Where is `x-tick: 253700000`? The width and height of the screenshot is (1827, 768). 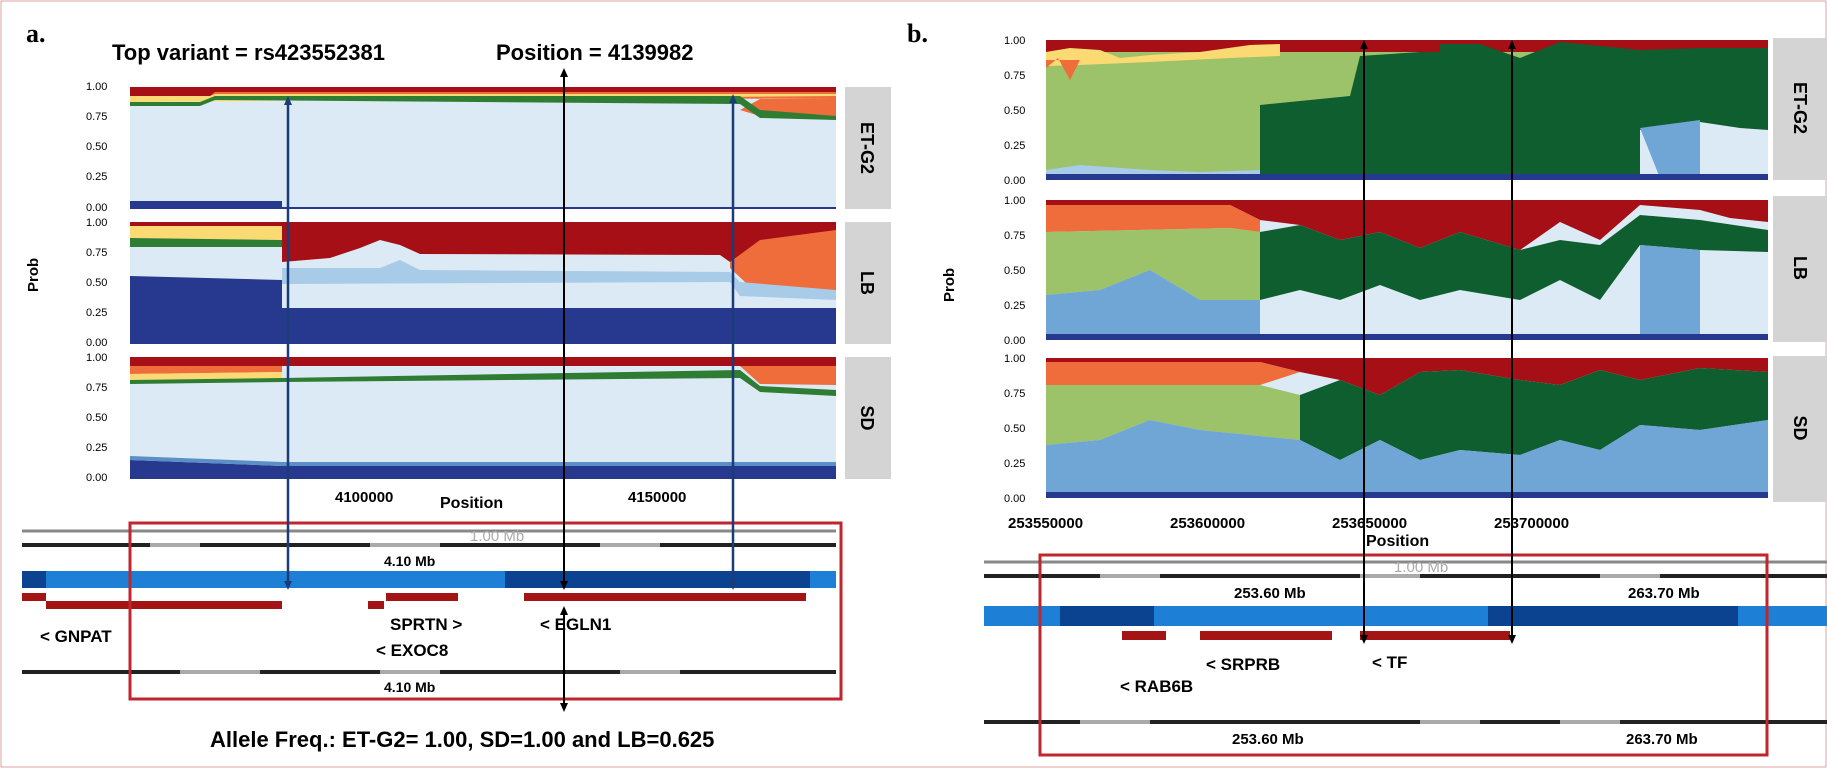 x-tick: 253700000 is located at coordinates (1531, 523).